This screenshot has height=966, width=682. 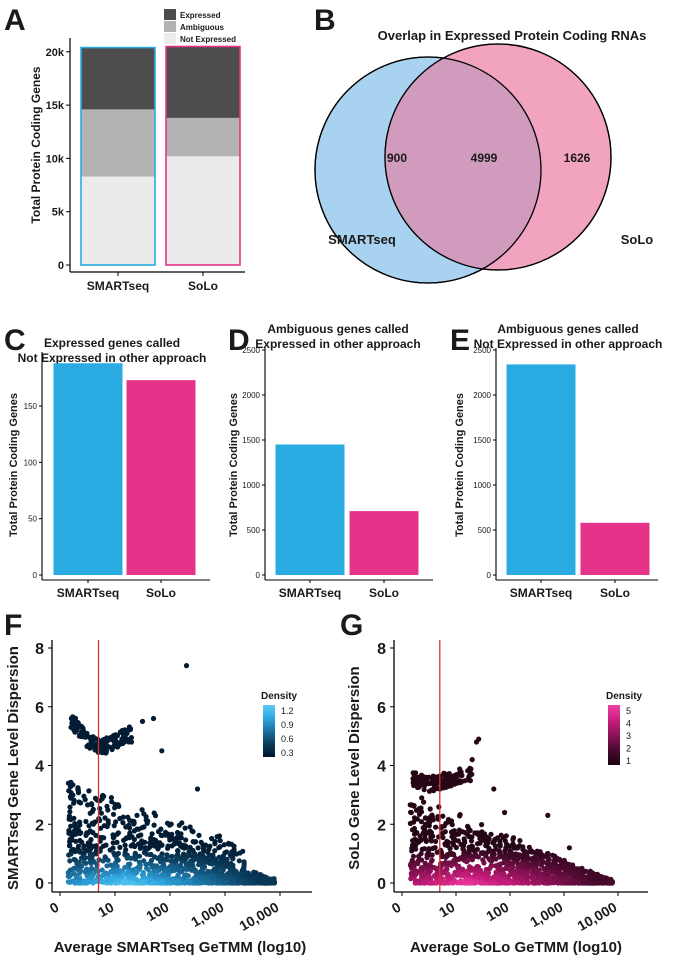 I want to click on panel-letter-a: A, so click(x=15, y=20).